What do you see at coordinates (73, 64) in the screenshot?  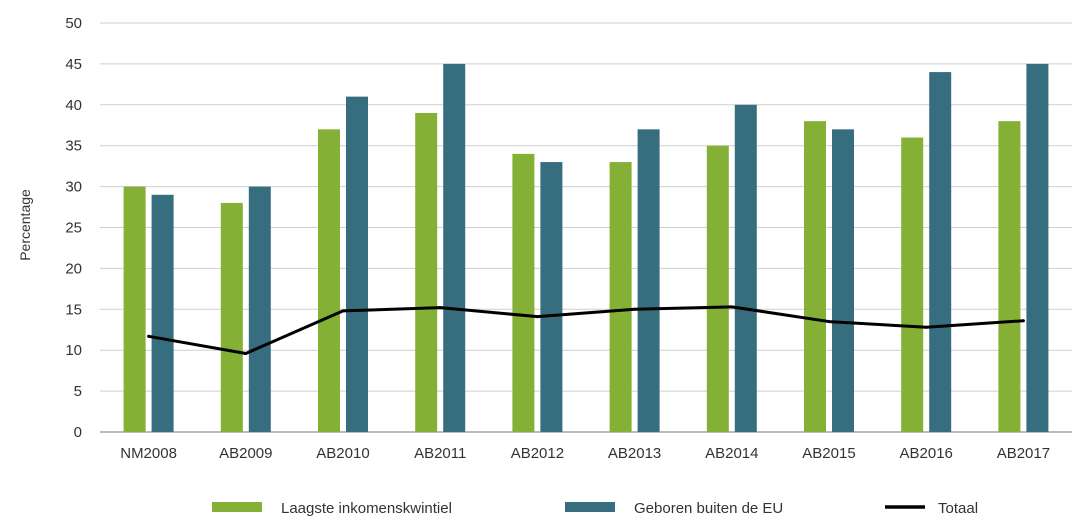 I see `y-tick-label: 45` at bounding box center [73, 64].